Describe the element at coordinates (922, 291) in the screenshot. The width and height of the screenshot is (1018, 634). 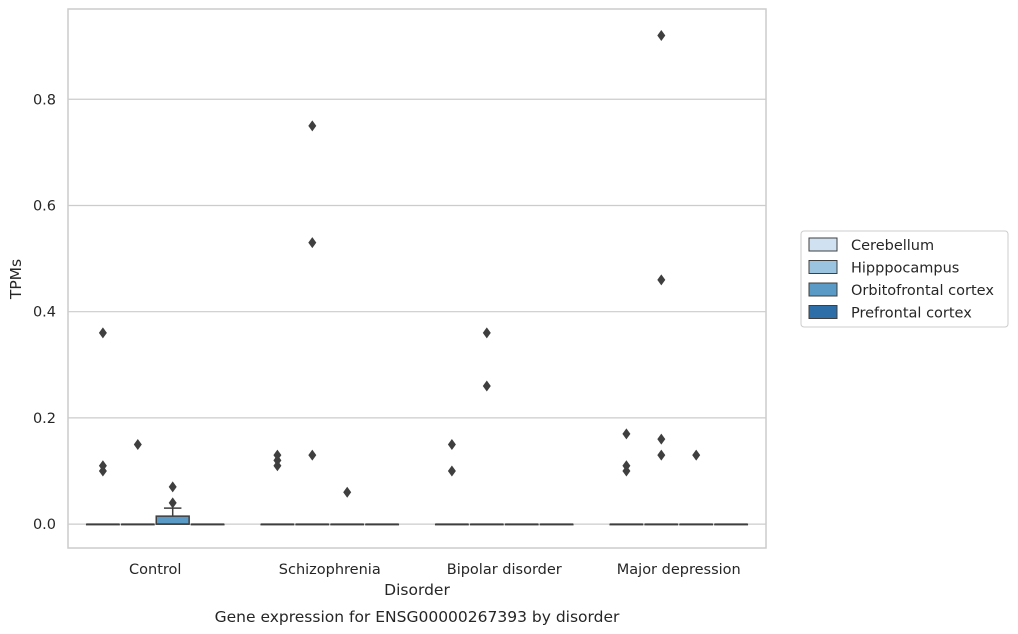
I see `legend-label: Orbitofrontal cortex` at that location.